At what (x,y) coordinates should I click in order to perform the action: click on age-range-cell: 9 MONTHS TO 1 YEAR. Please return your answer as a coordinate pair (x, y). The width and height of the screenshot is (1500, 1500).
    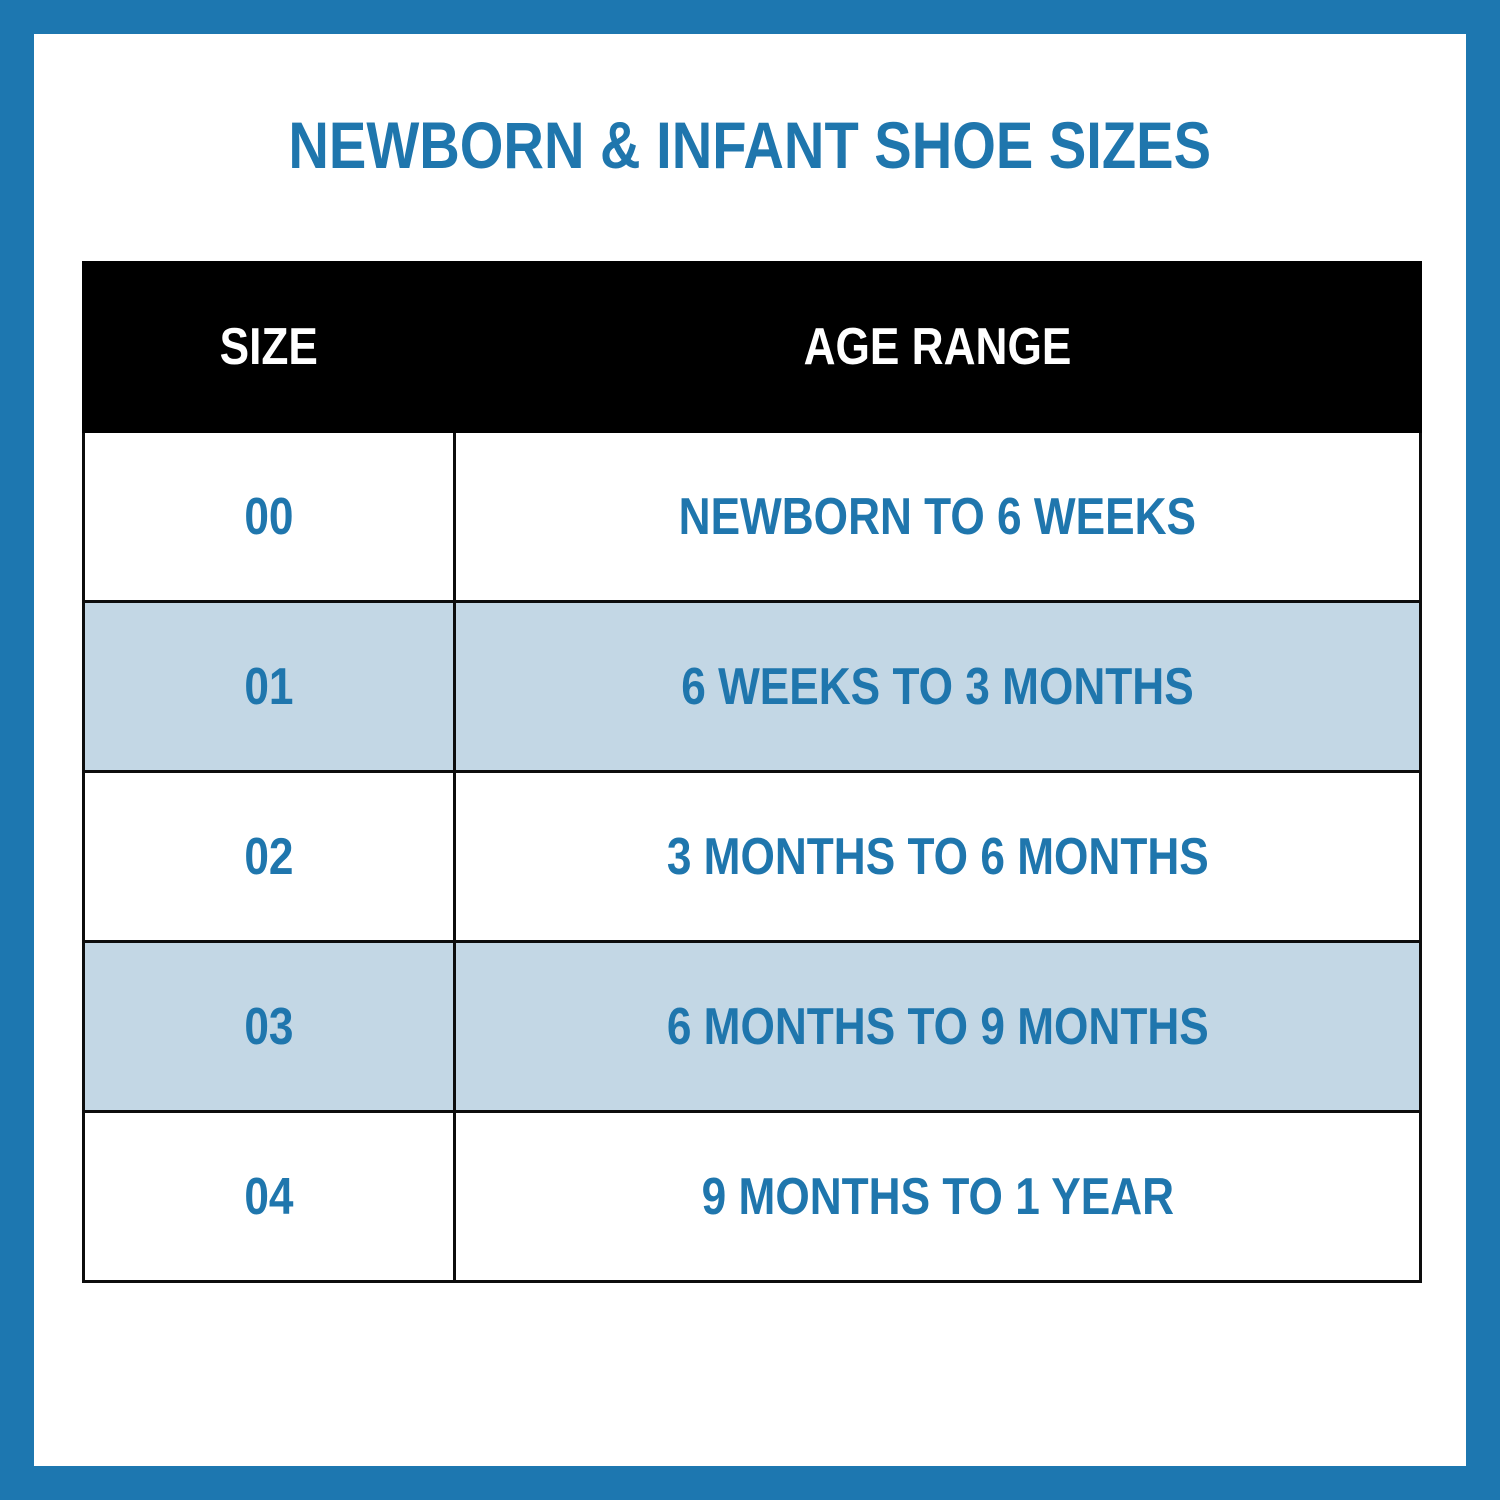
    Looking at the image, I should click on (937, 1196).